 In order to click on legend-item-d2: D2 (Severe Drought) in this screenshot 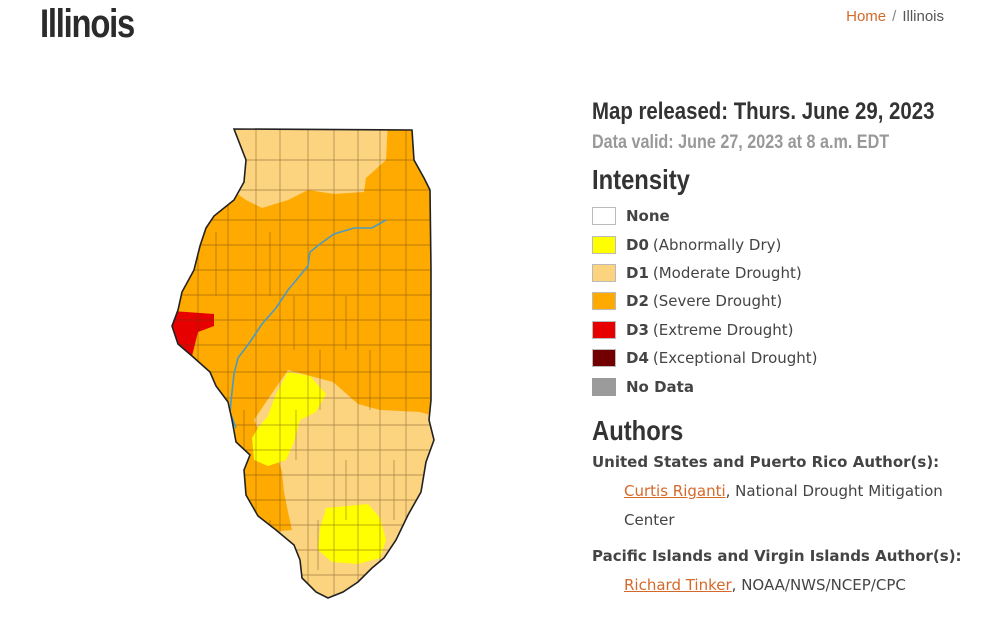, I will do `click(782, 301)`.